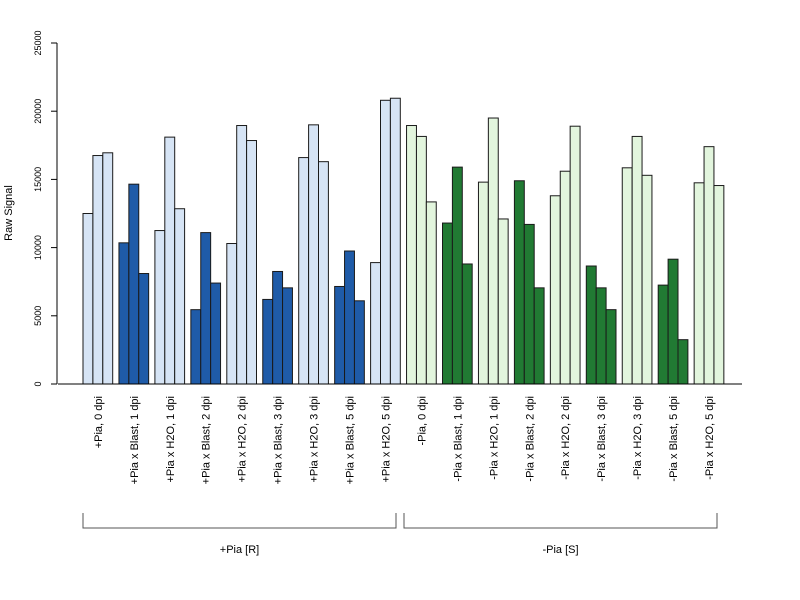 The width and height of the screenshot is (800, 600). What do you see at coordinates (315, 439) in the screenshot?
I see `x-tick-label: +Pia x H2O, 3 dpi` at bounding box center [315, 439].